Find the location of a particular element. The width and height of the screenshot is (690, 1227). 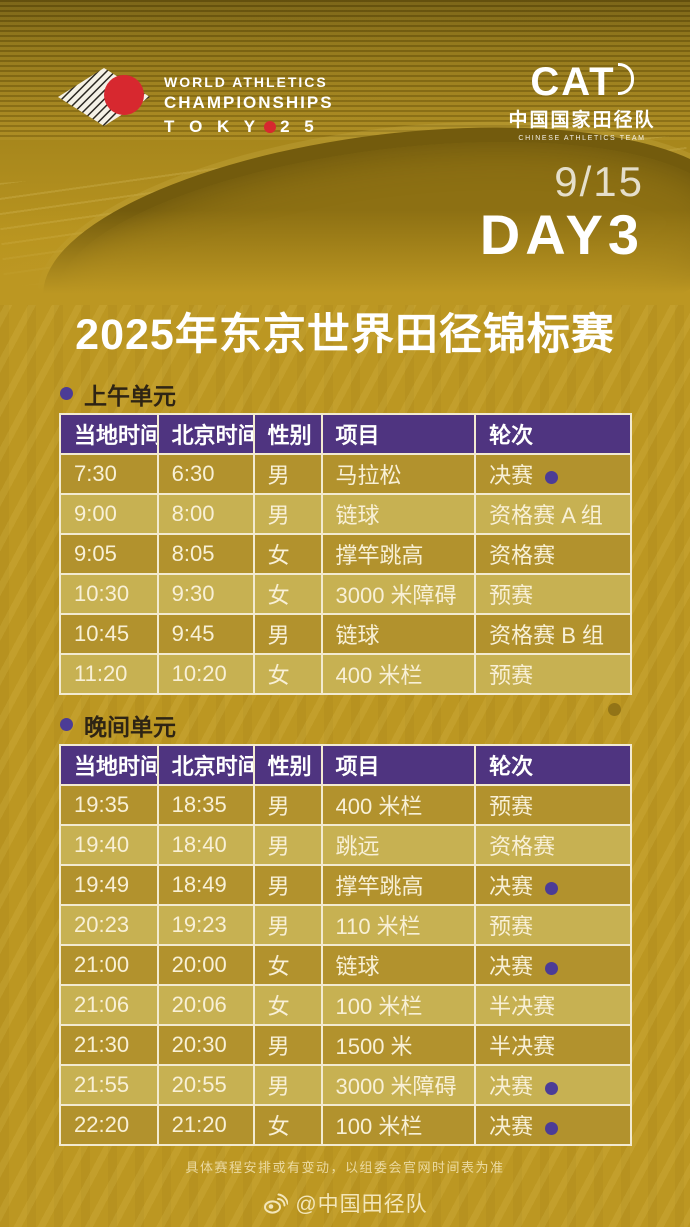

table-row: 9:05 8:05 女撑竿跳高 资格赛 is located at coordinates (345, 554).